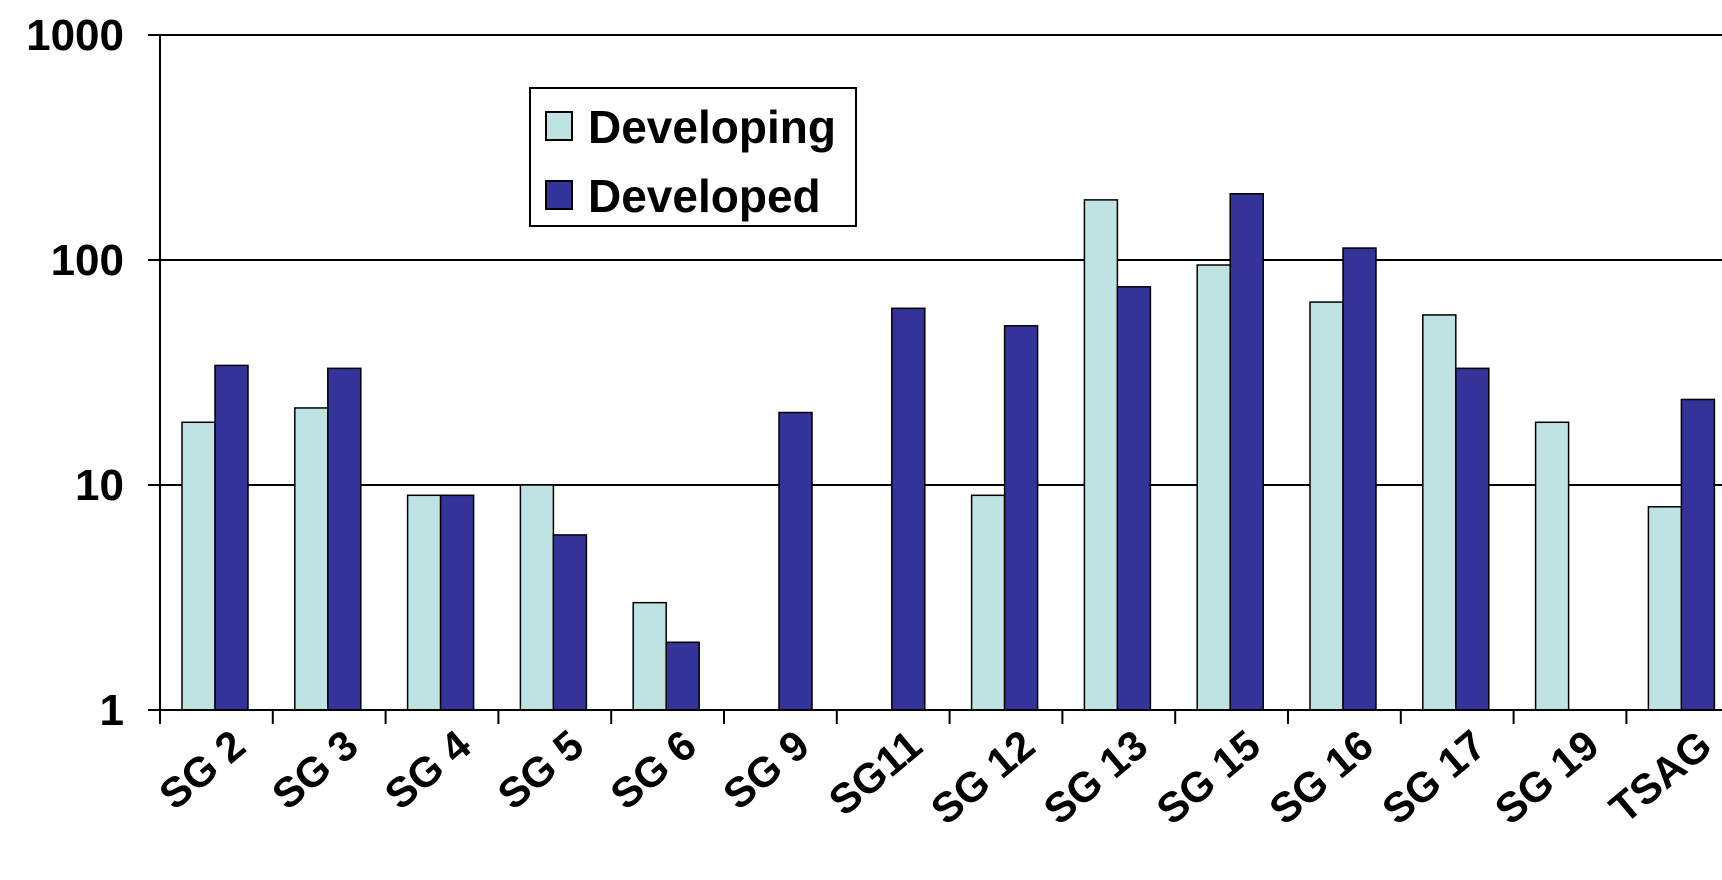  I want to click on bar-developing-sg5, so click(537, 597).